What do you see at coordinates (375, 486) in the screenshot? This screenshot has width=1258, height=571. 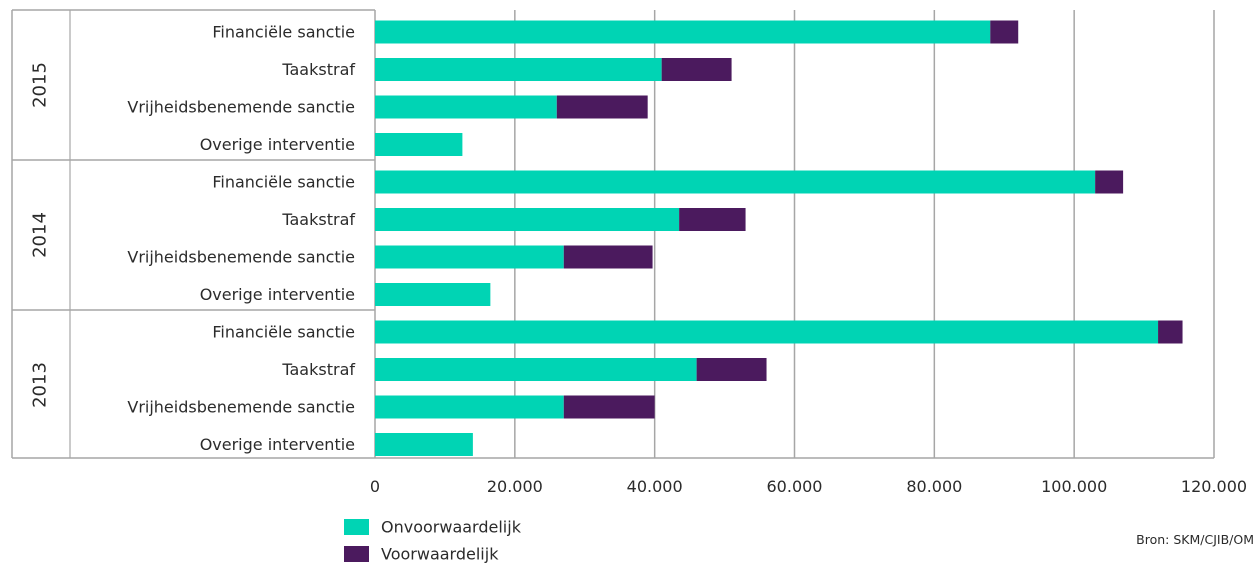 I see `x-tick-label: 0` at bounding box center [375, 486].